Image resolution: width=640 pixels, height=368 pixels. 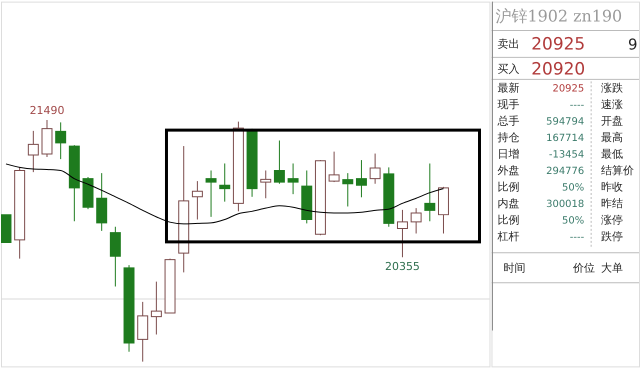 I want to click on text: 大单, so click(x=612, y=268).